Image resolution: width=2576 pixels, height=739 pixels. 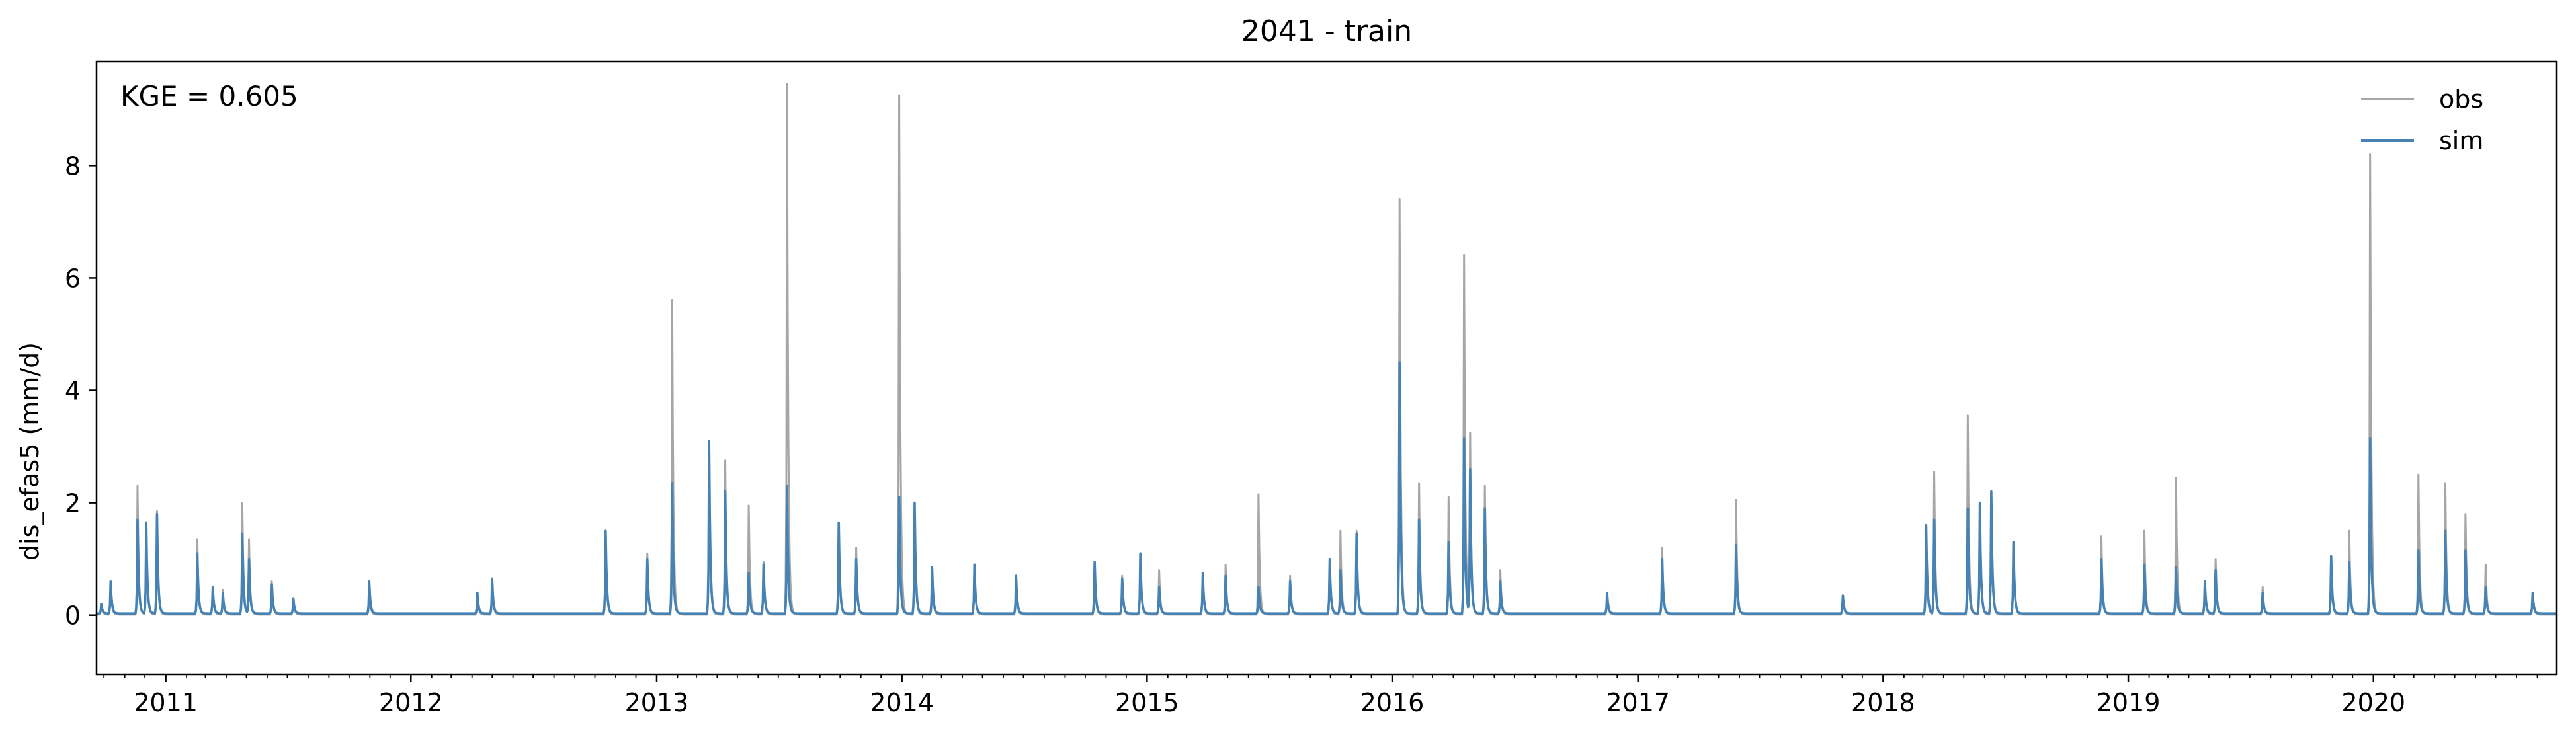 What do you see at coordinates (29, 451) in the screenshot?
I see `y-axis-label: dis_efas5 (mm/d)` at bounding box center [29, 451].